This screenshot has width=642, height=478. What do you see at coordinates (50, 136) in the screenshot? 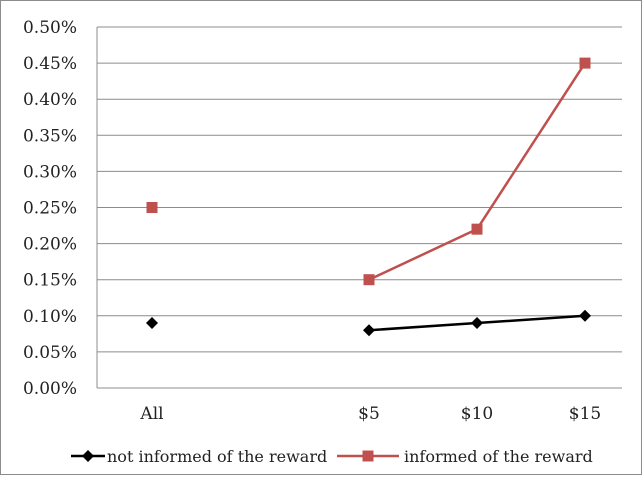
I see `y-tick-label: 0.35%` at bounding box center [50, 136].